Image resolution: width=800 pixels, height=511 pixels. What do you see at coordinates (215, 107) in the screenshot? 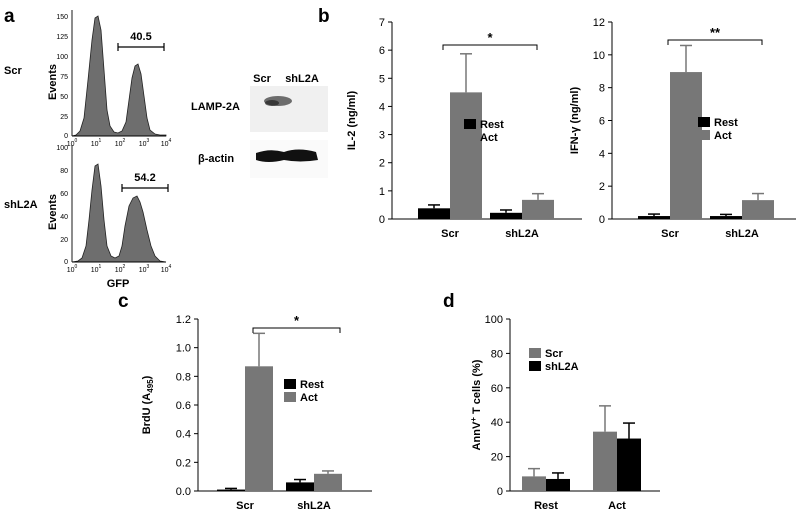
I see `blot-band-label: LAMP-2A` at bounding box center [215, 107].